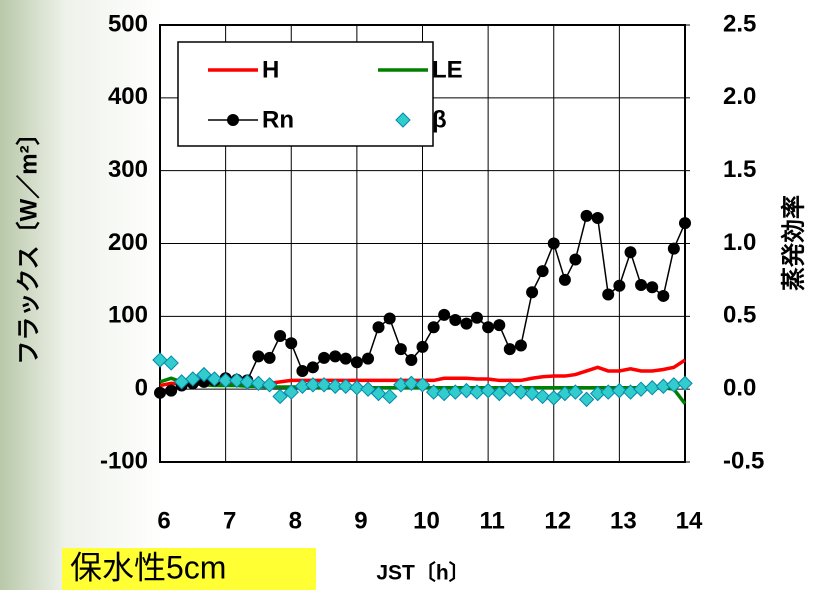  Describe the element at coordinates (148, 567) in the screenshot. I see `caption: 保水性5cm` at that location.